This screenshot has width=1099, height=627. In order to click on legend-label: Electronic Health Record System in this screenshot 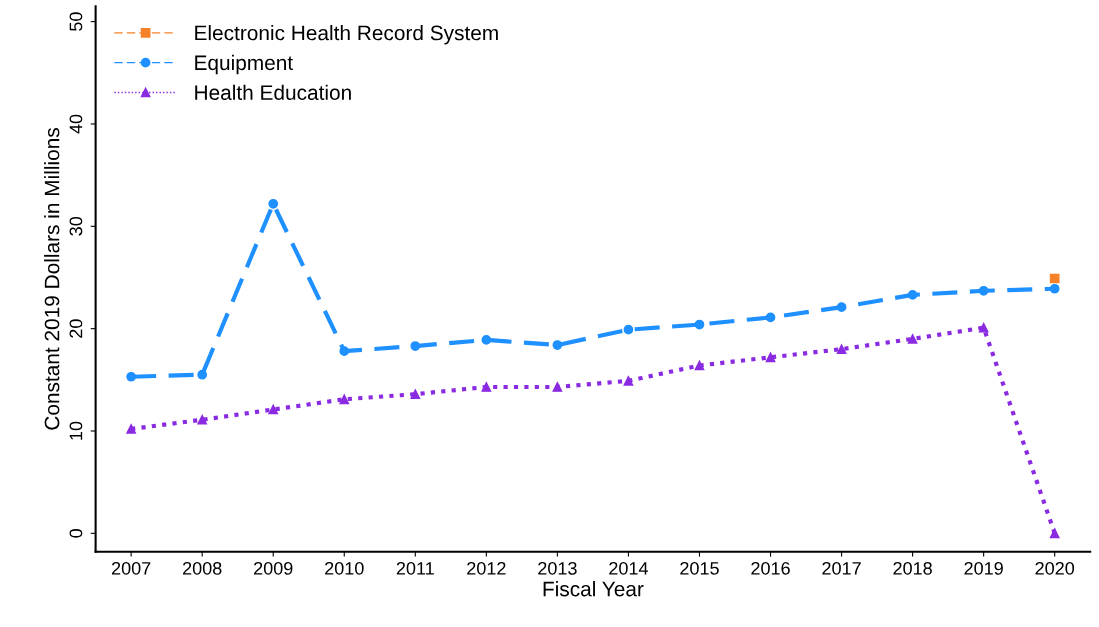, I will do `click(346, 35)`.